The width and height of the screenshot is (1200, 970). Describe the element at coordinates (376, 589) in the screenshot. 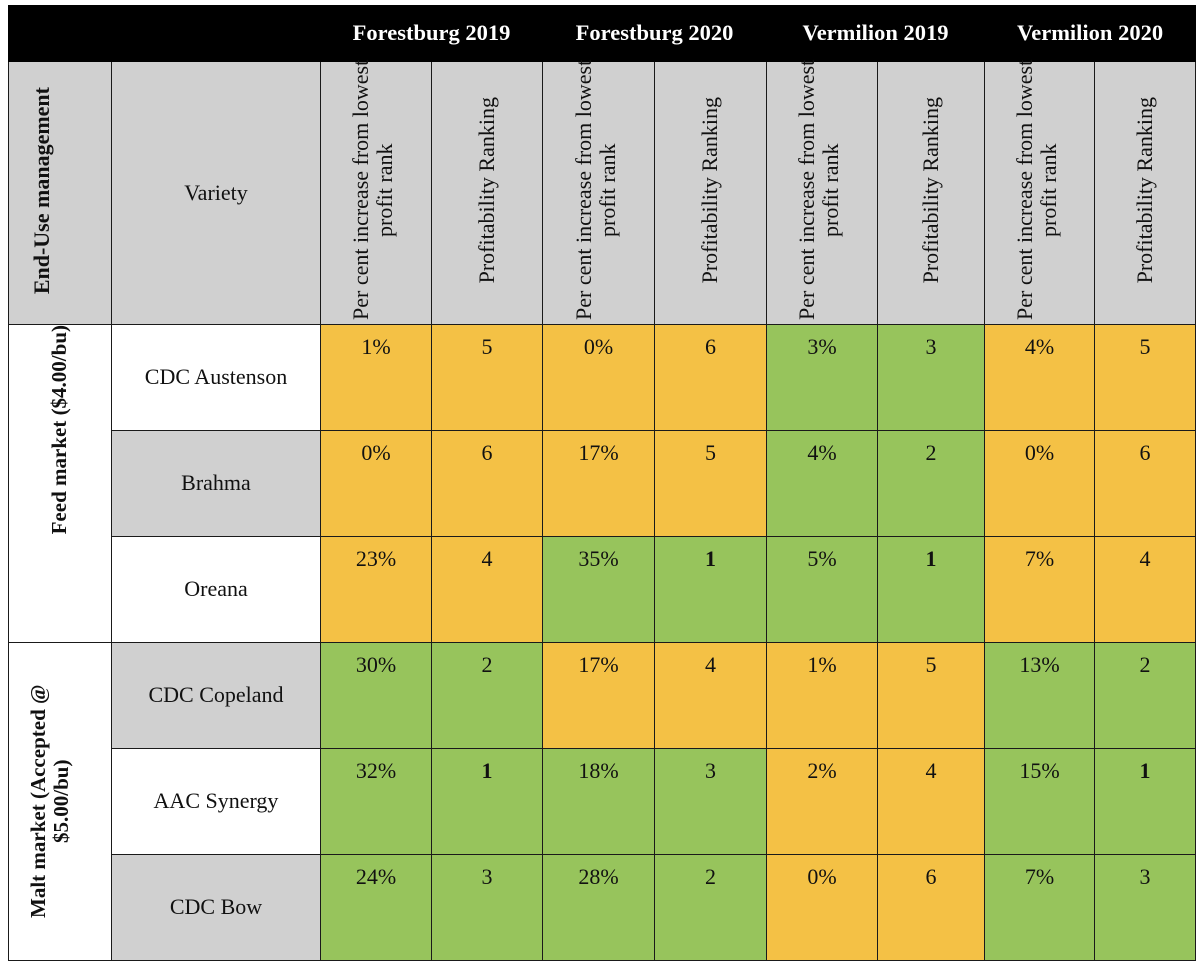

I see `pct-cell: 23%` at that location.